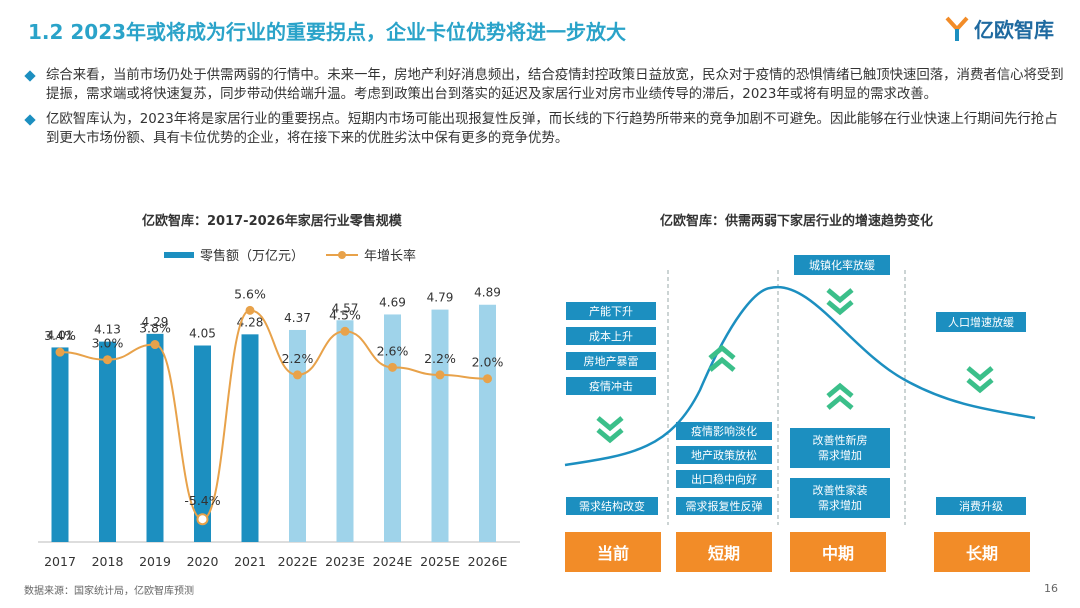 The height and width of the screenshot is (608, 1080). I want to click on factor-box: 改善性家装 需求增加, so click(840, 498).